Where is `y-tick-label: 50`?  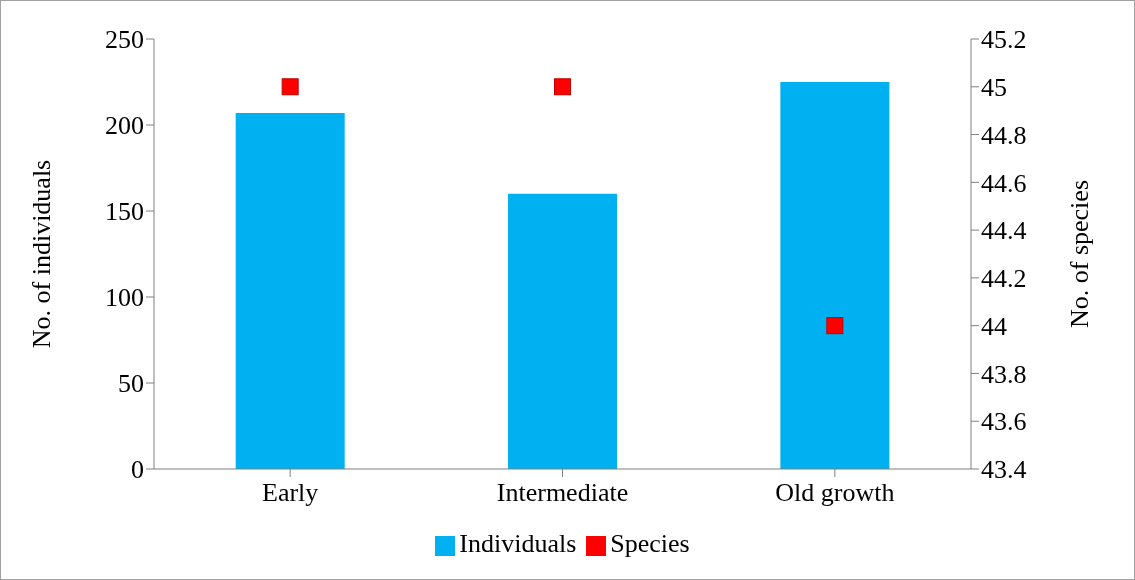
y-tick-label: 50 is located at coordinates (131, 384).